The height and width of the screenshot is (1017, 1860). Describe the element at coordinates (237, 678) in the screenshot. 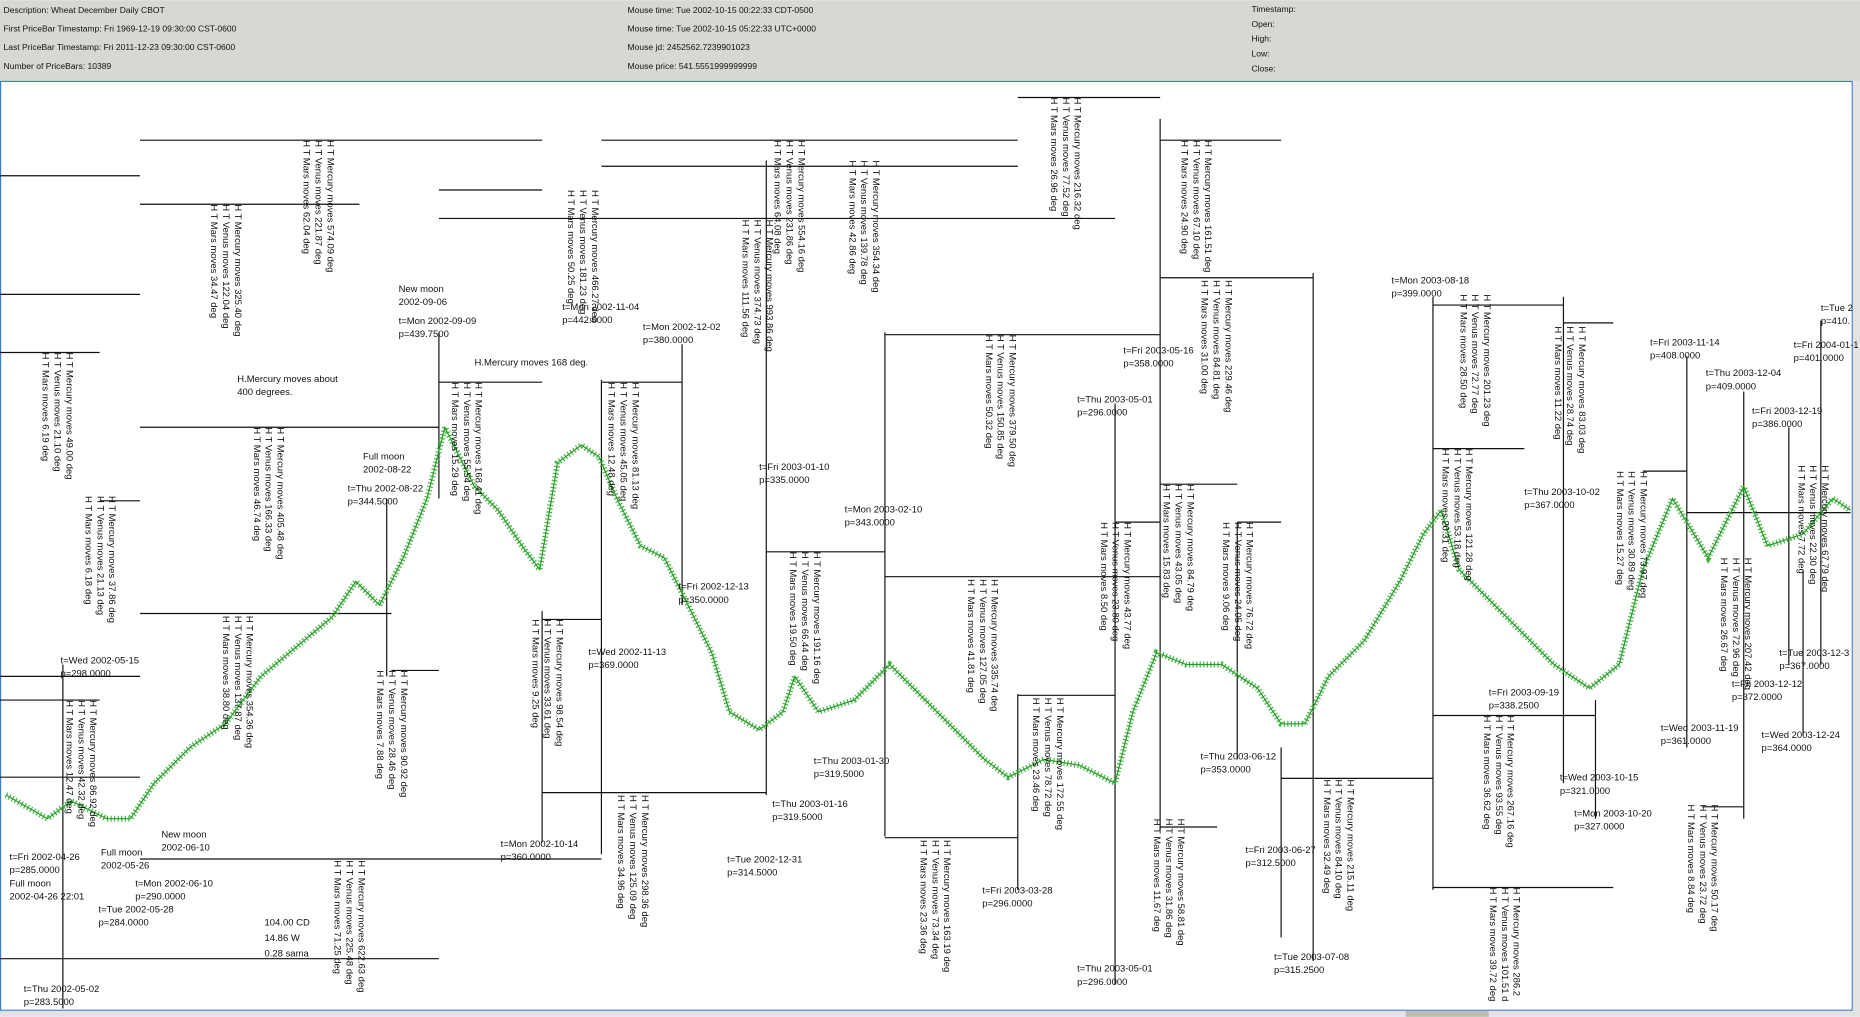

I see `planet-note: H T Venus moves 137.87 deg` at that location.